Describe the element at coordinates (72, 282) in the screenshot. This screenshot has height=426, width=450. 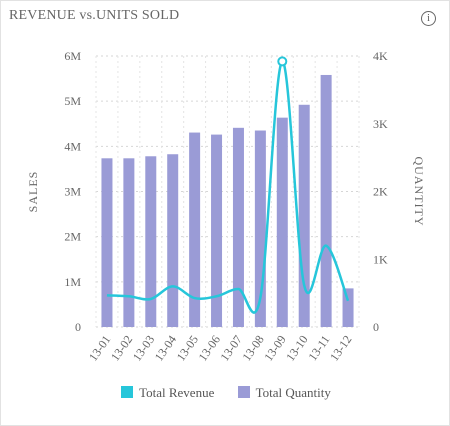
I see `y-tick-left: 1M` at that location.